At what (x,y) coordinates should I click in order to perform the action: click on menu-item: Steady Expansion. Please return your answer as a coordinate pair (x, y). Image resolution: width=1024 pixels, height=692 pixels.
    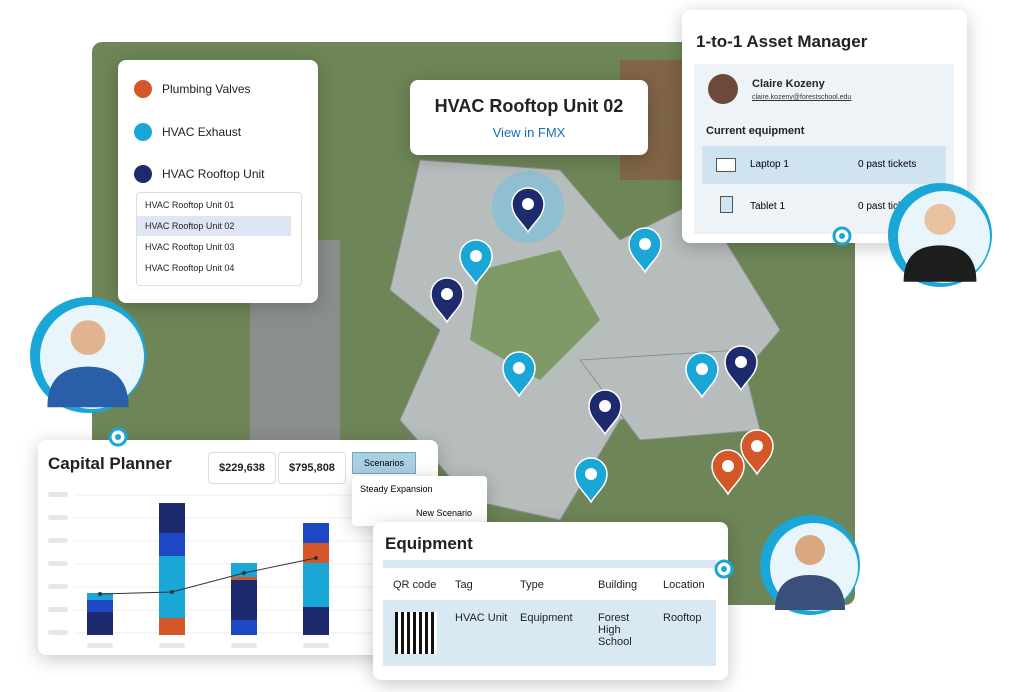
    Looking at the image, I should click on (396, 489).